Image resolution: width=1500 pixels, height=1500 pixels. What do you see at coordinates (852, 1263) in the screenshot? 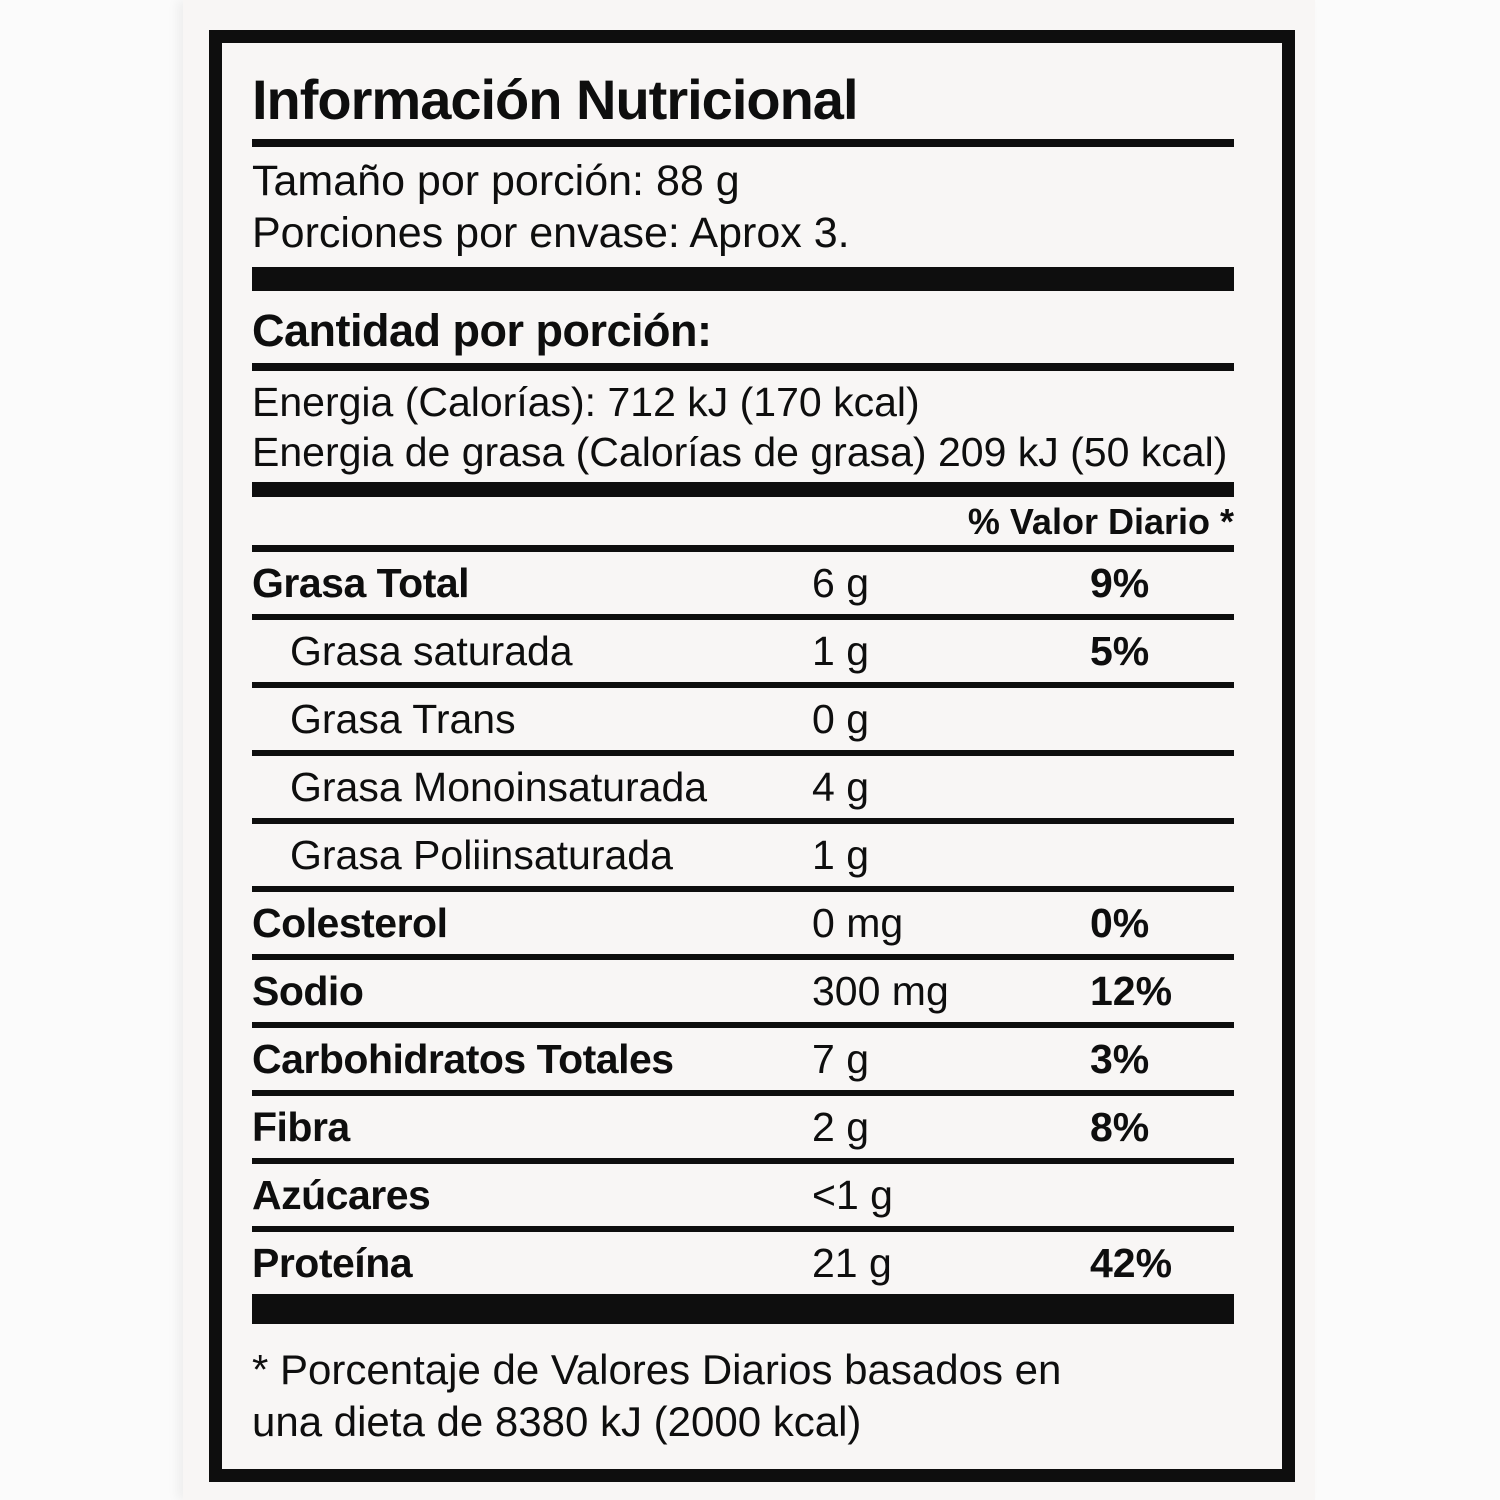
I see `nutrient-amount: 21 g` at bounding box center [852, 1263].